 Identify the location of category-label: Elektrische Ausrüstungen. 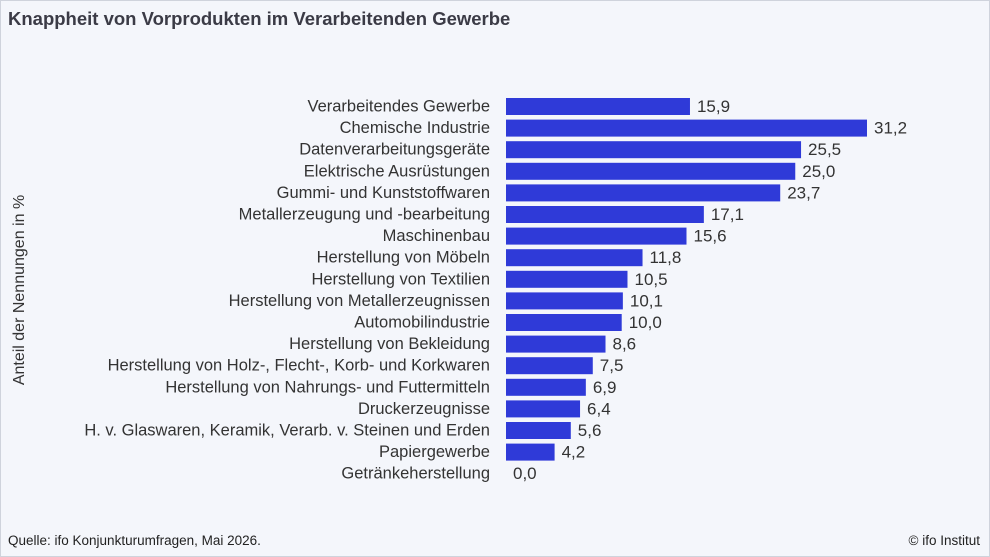
(397, 171).